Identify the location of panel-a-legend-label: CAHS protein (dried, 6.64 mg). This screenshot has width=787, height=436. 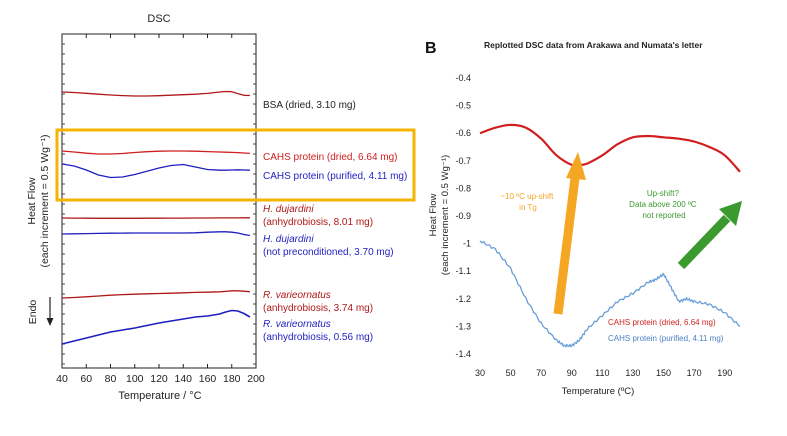
(330, 157).